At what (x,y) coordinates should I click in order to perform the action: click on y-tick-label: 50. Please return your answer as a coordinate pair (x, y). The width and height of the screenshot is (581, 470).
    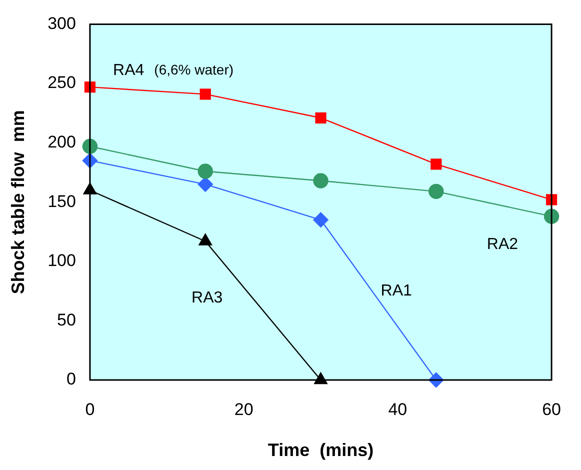
    Looking at the image, I should click on (66, 320).